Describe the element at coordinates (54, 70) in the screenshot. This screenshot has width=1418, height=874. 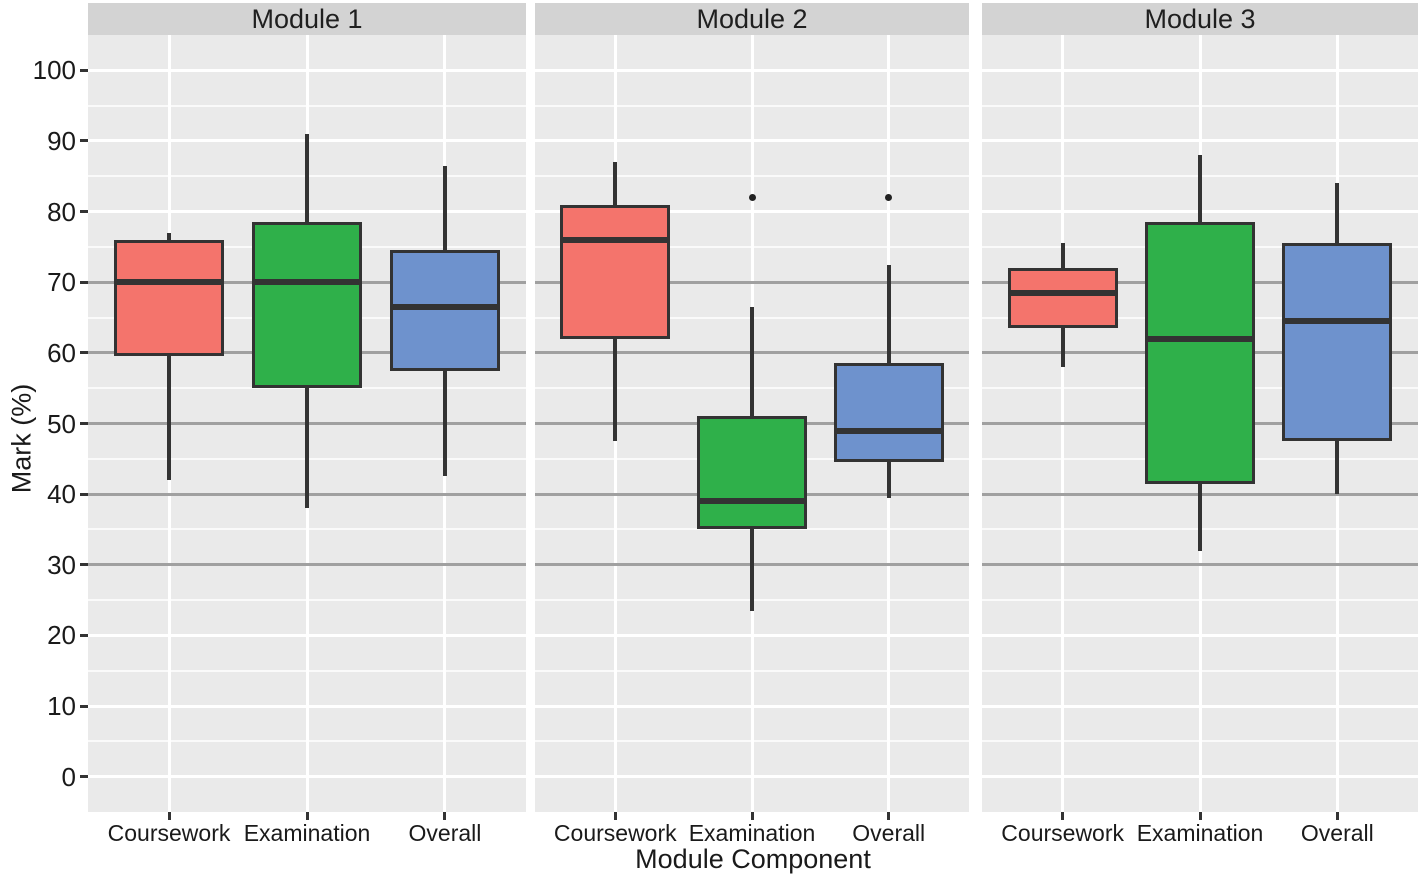
I see `y-tick-label: 100` at that location.